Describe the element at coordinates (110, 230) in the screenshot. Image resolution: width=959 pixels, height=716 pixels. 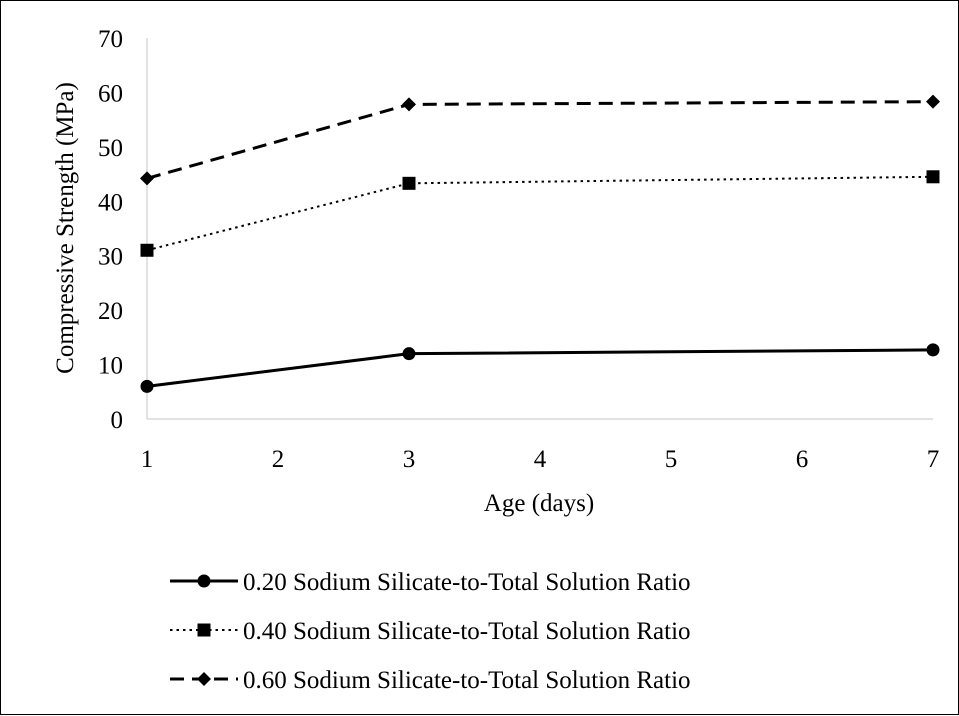
I see `y-tick-labels: 0 10 20 30 40 50 60 70` at that location.